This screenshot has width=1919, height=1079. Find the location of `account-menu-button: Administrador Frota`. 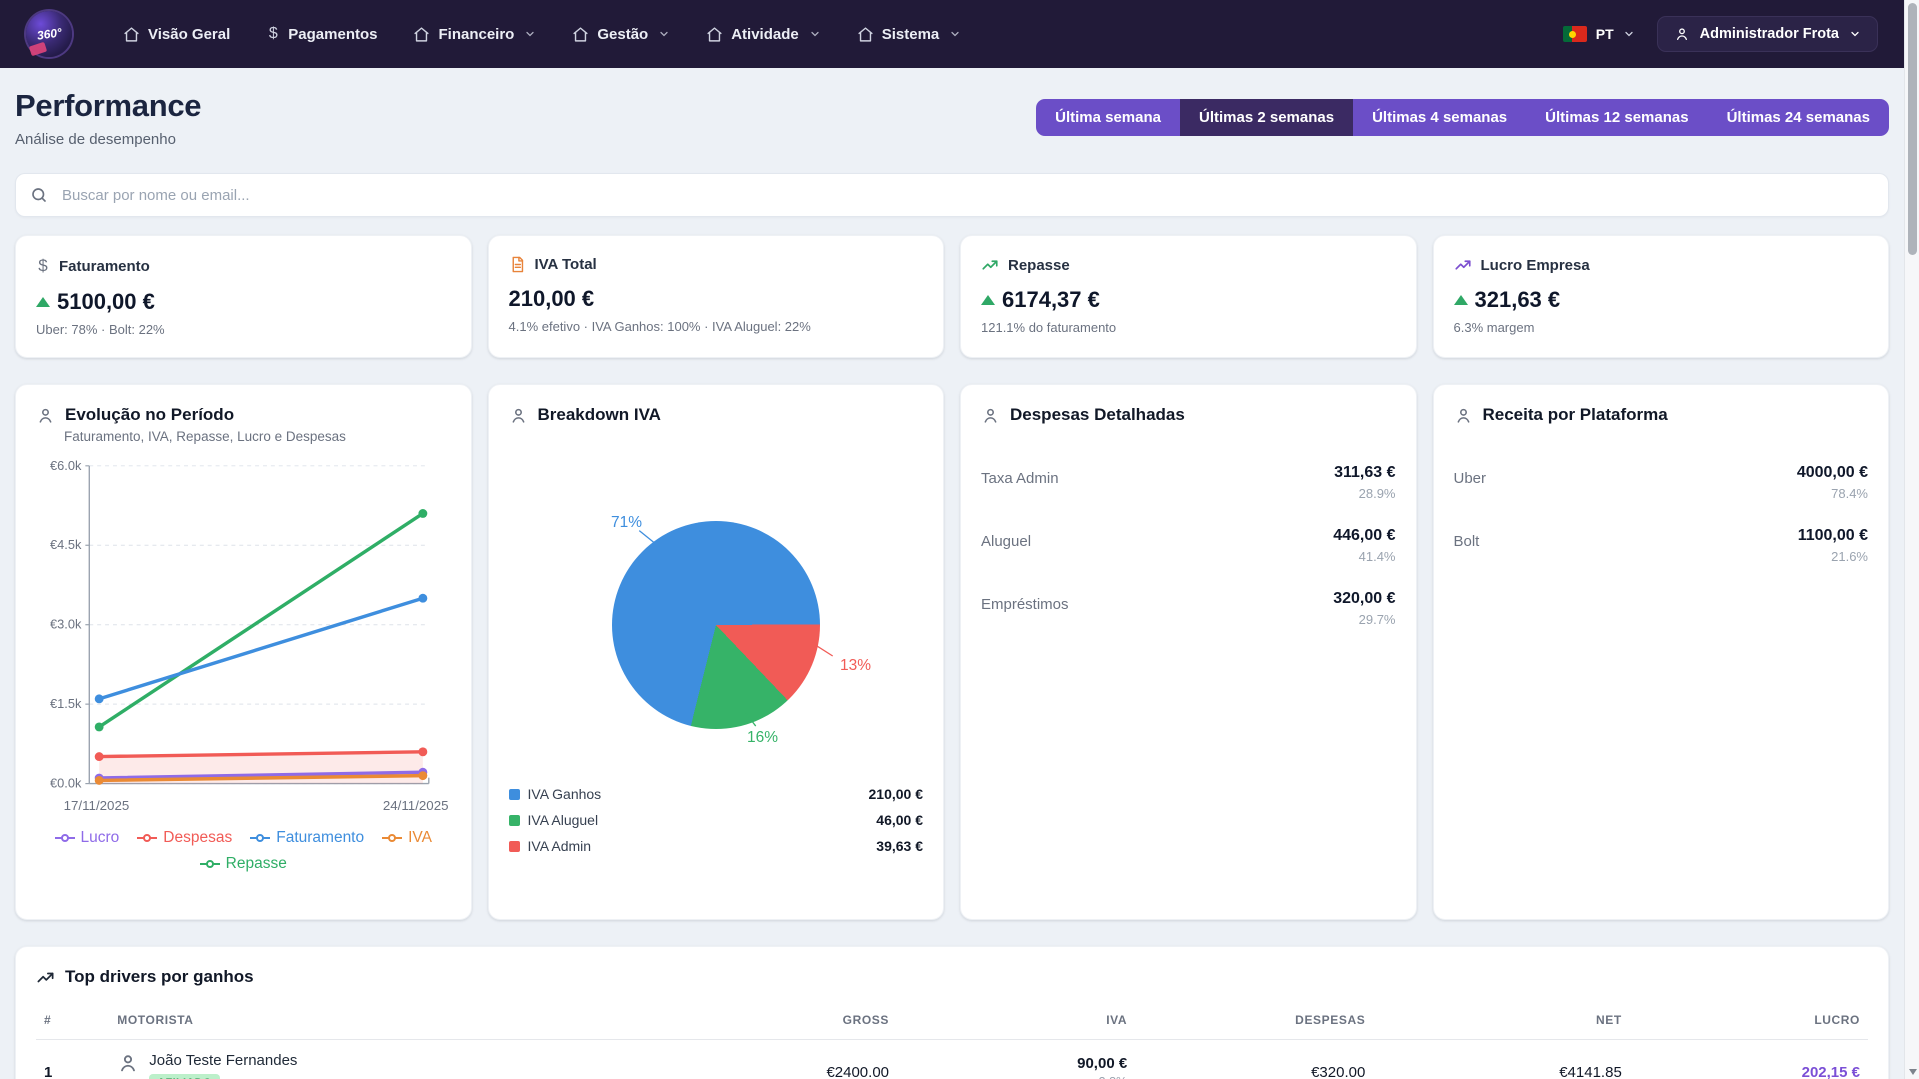

account-menu-button: Administrador Frota is located at coordinates (1767, 34).